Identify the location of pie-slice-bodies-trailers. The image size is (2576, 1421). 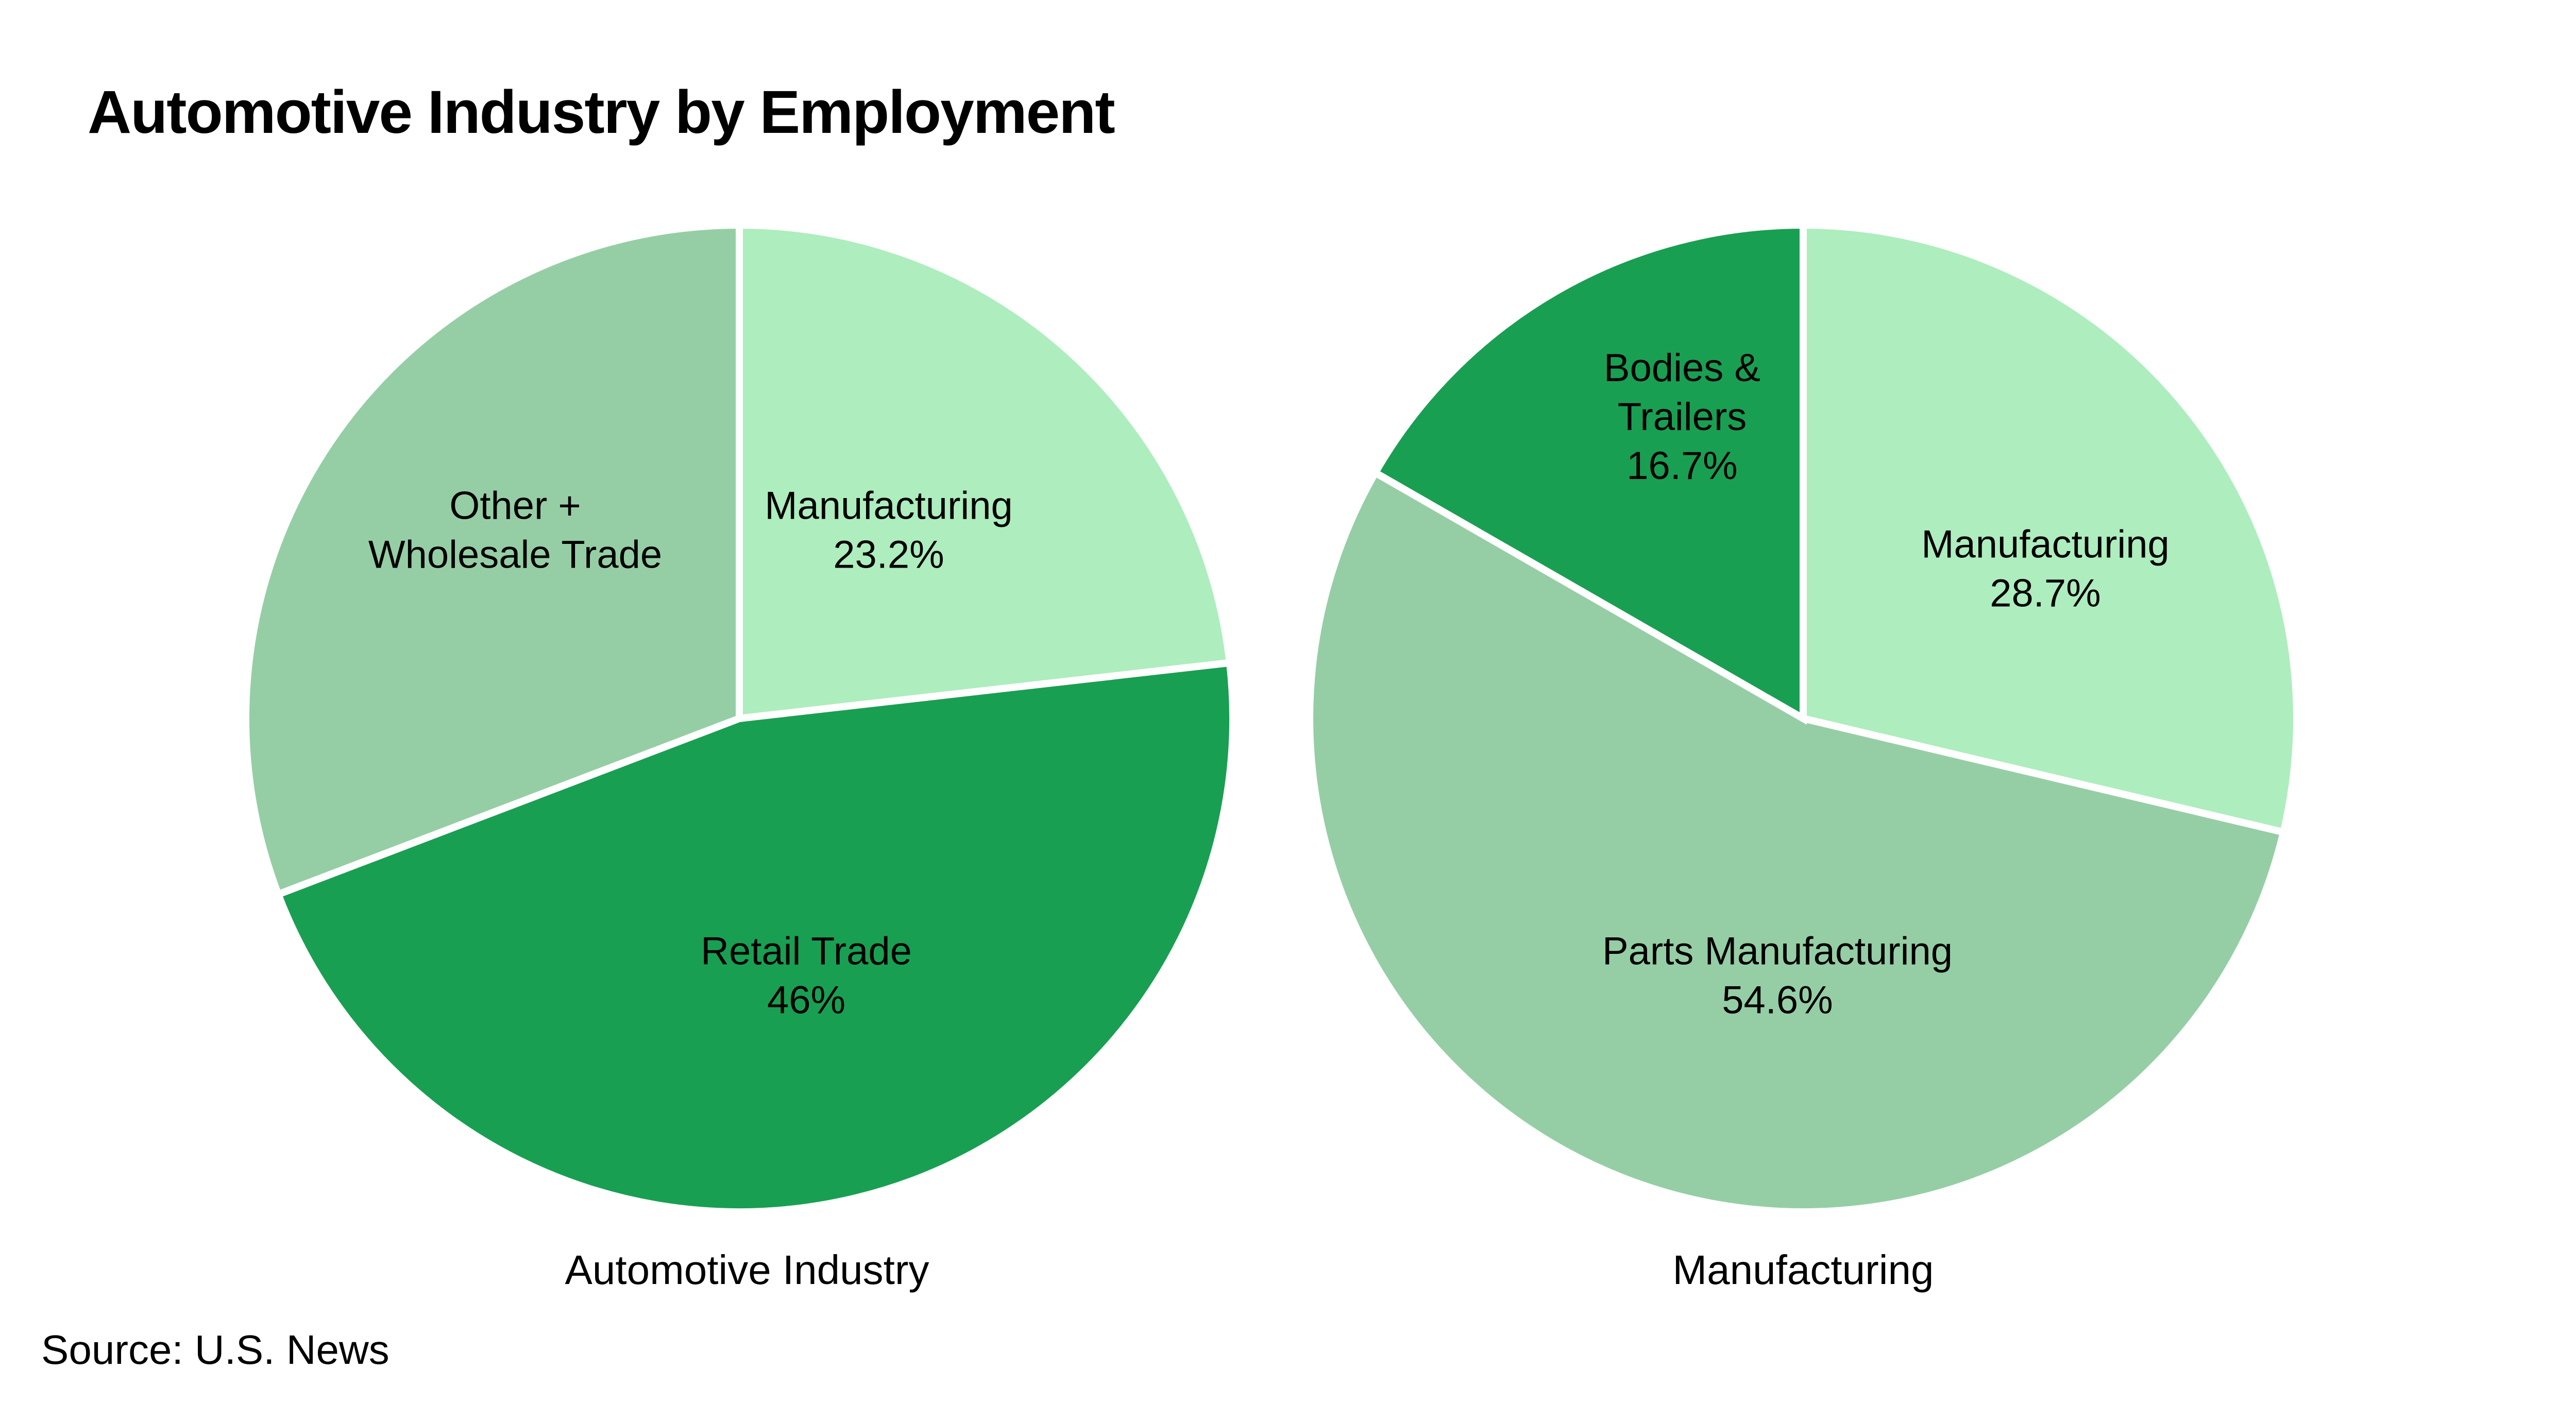
(1588, 473).